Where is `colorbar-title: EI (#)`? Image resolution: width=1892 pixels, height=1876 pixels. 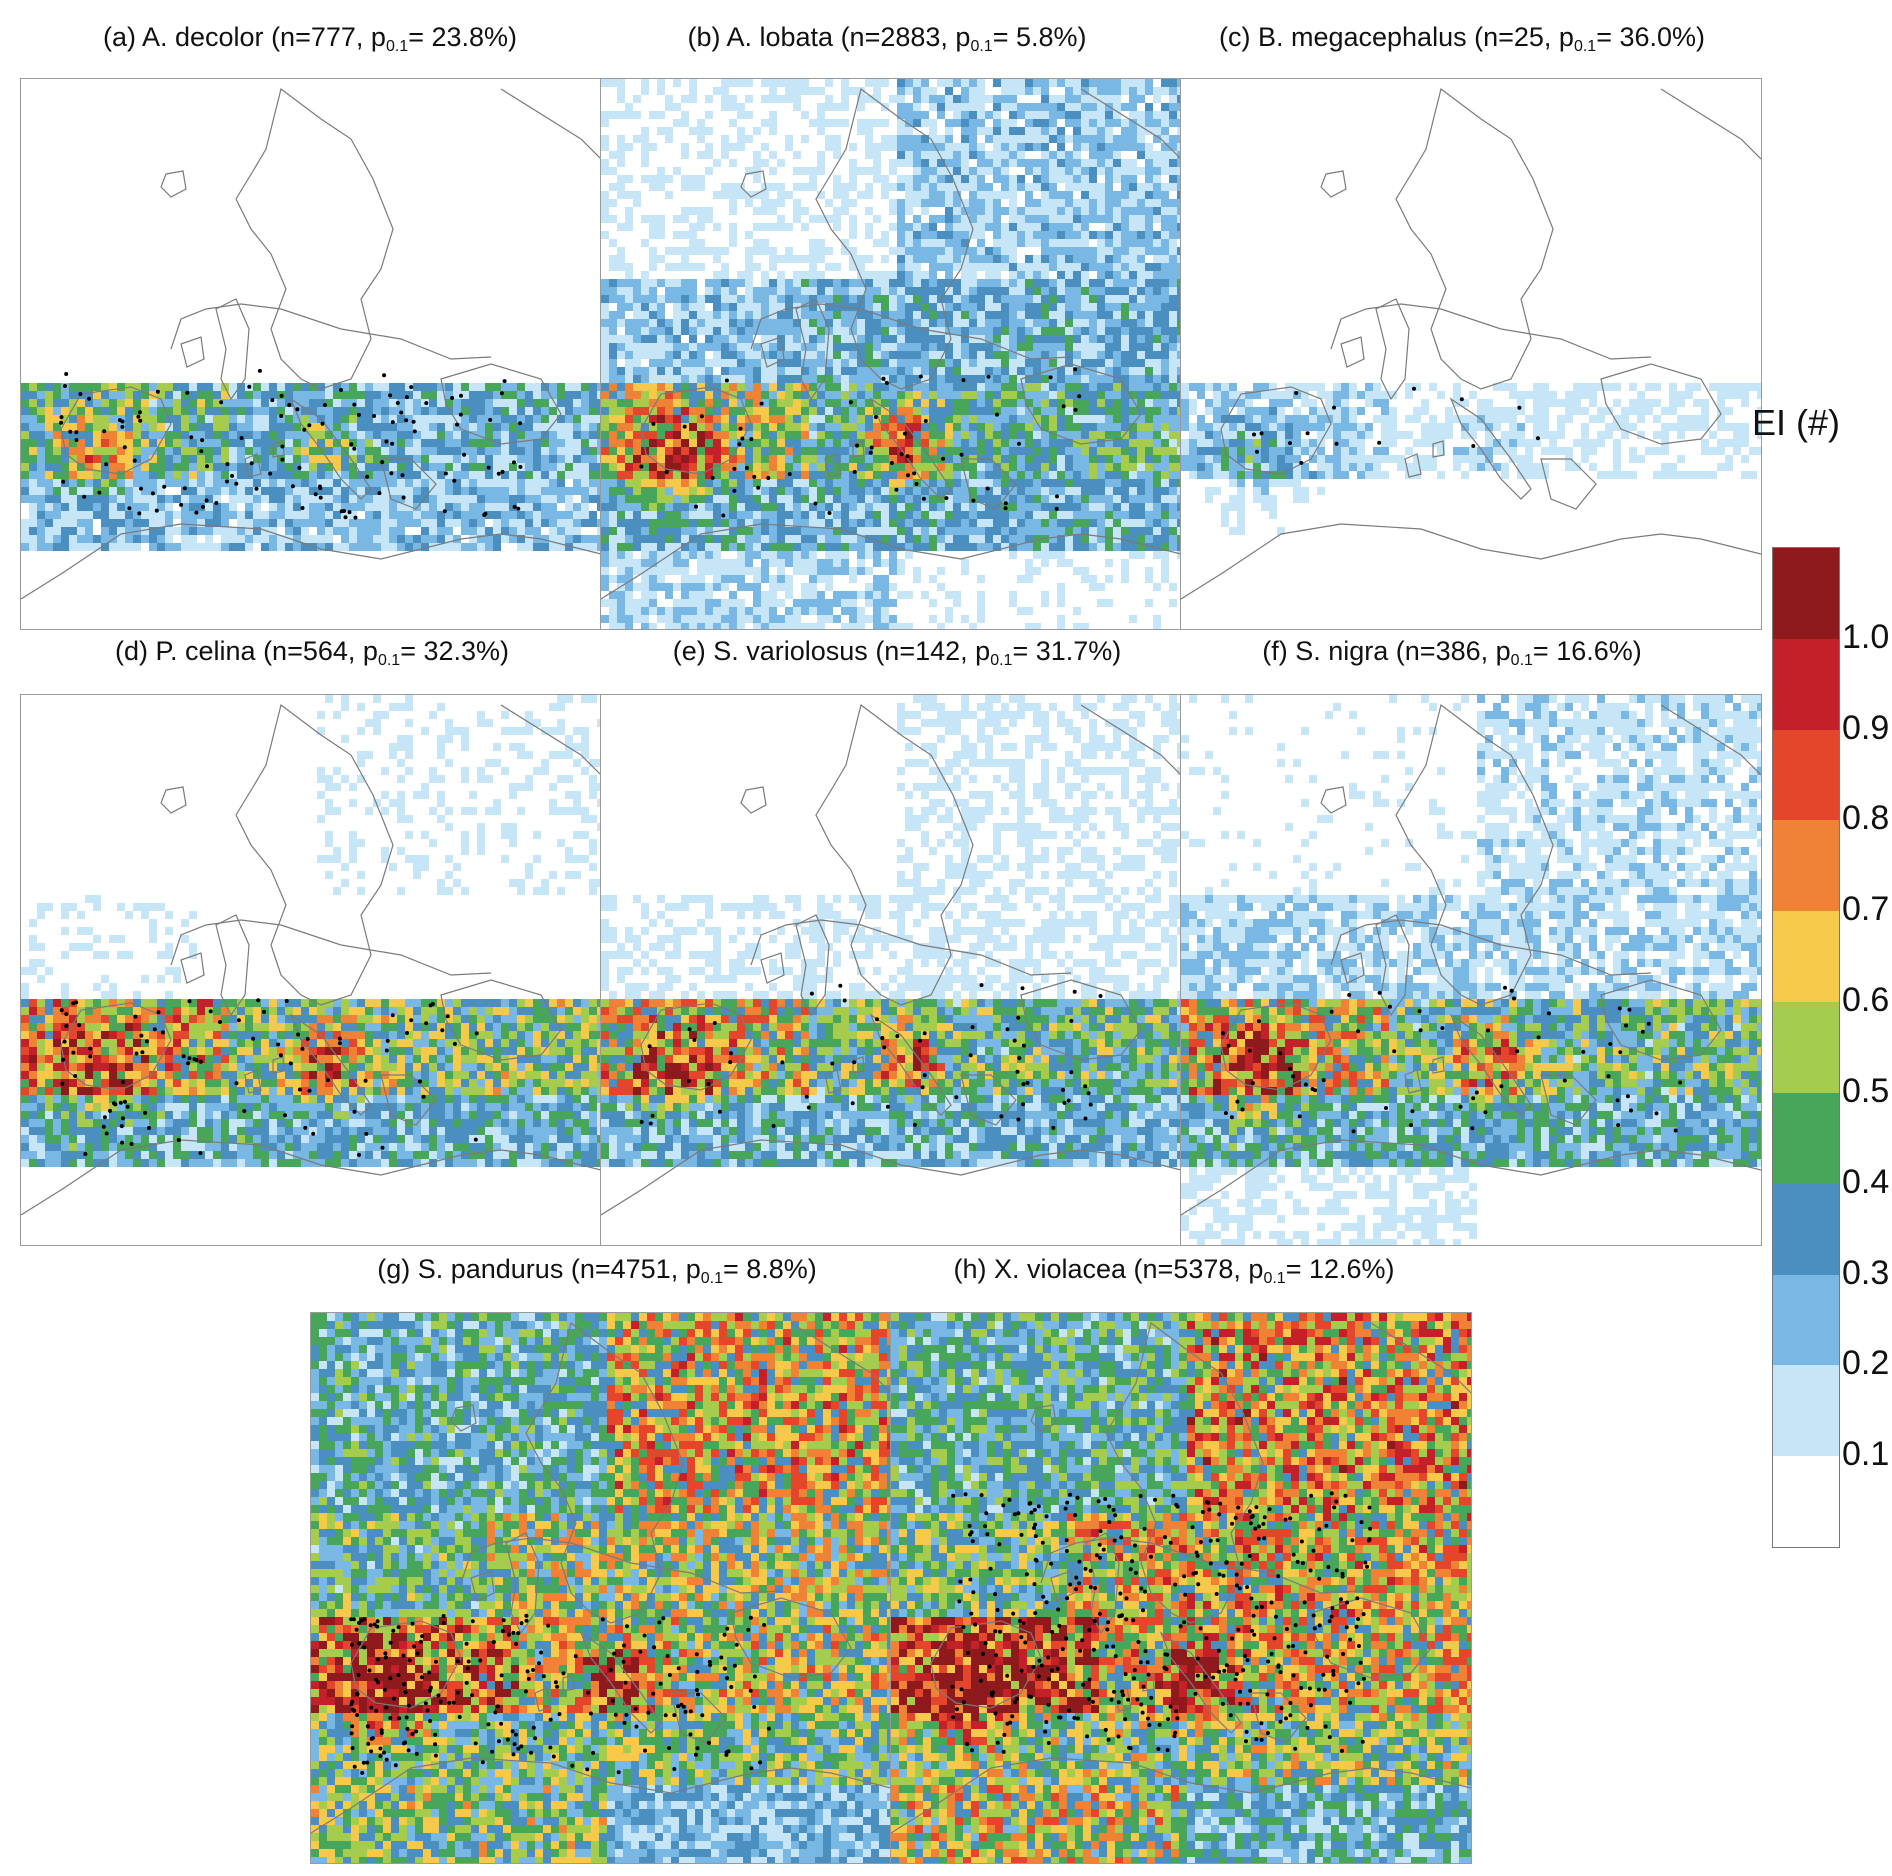
colorbar-title: EI (#) is located at coordinates (1796, 423).